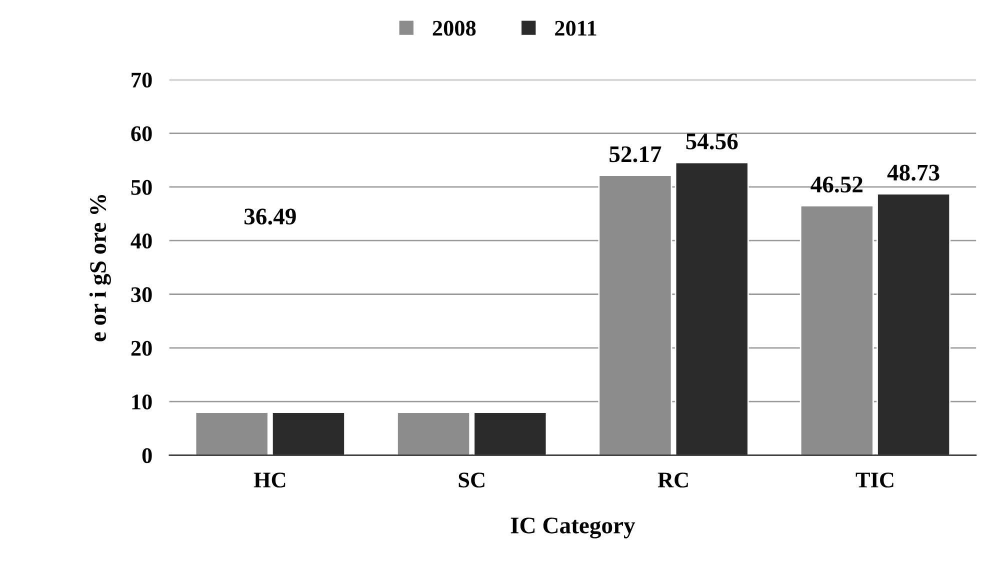 This screenshot has height=569, width=996. I want to click on x-tick-label: TIC, so click(875, 480).